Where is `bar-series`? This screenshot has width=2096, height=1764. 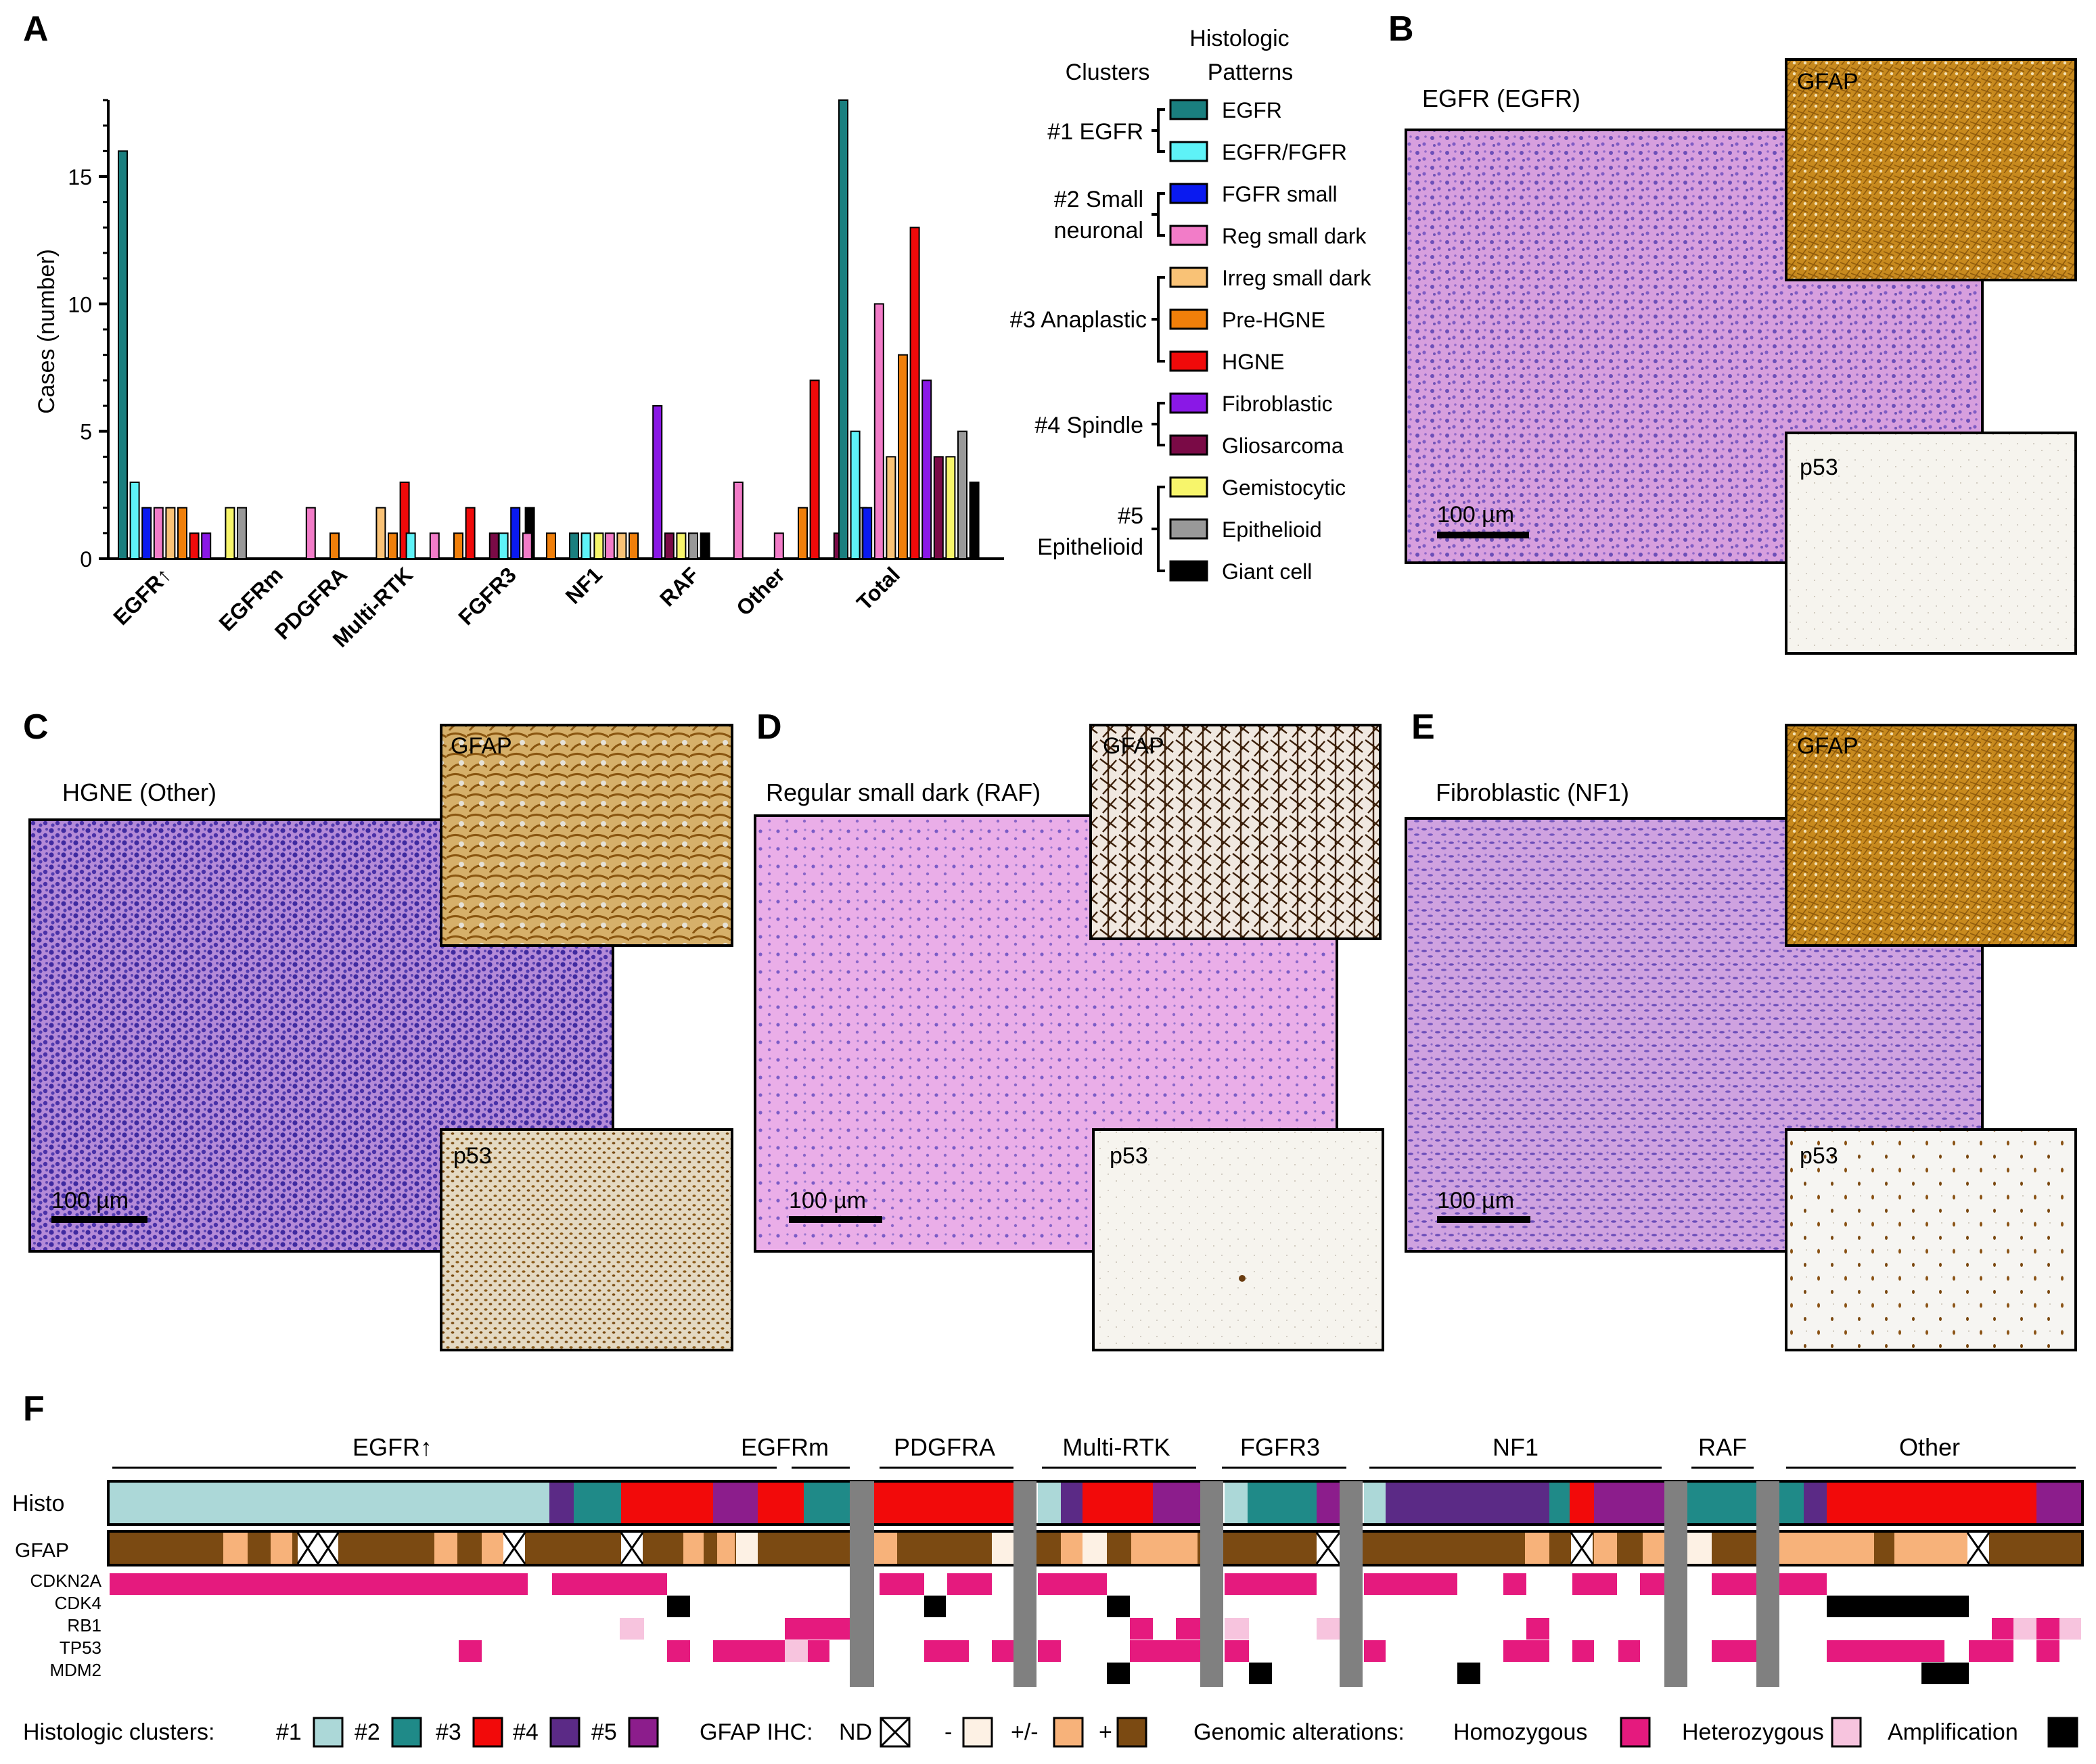 bar-series is located at coordinates (549, 329).